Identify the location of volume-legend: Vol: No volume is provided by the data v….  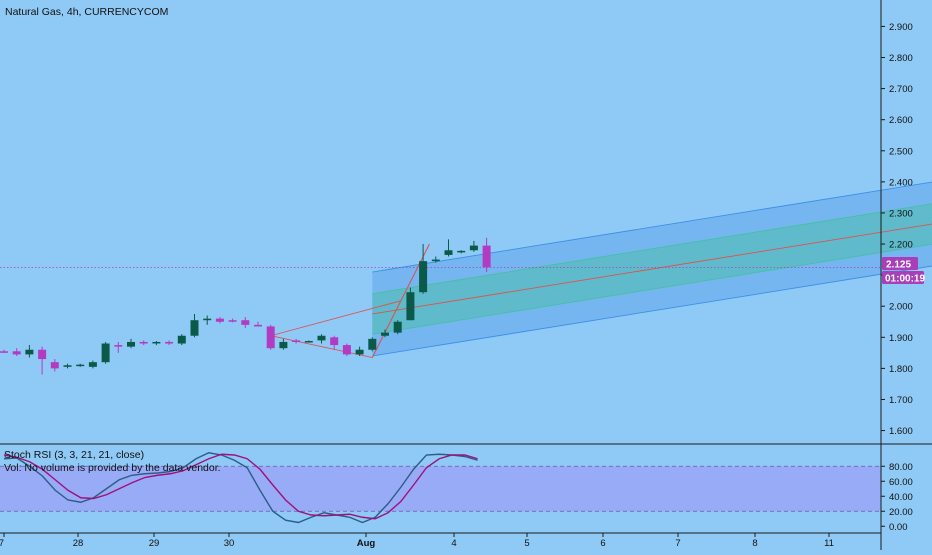
(112, 468).